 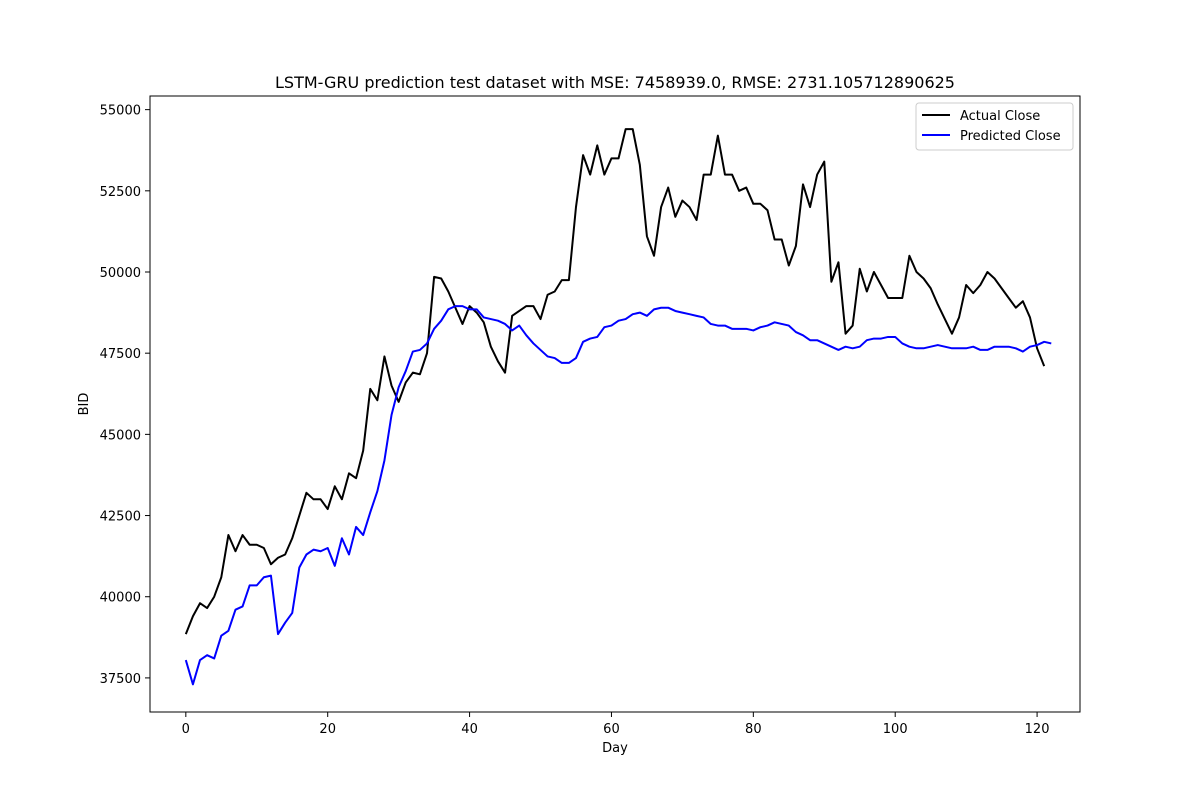 I want to click on legend-box, so click(x=994, y=126).